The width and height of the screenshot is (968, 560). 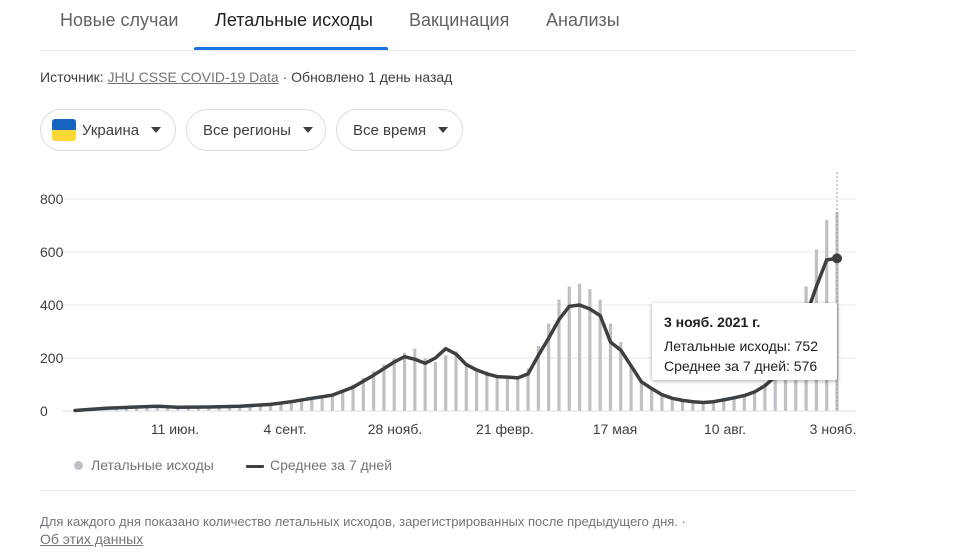 I want to click on about-data-link: Об этих данных, so click(x=92, y=539).